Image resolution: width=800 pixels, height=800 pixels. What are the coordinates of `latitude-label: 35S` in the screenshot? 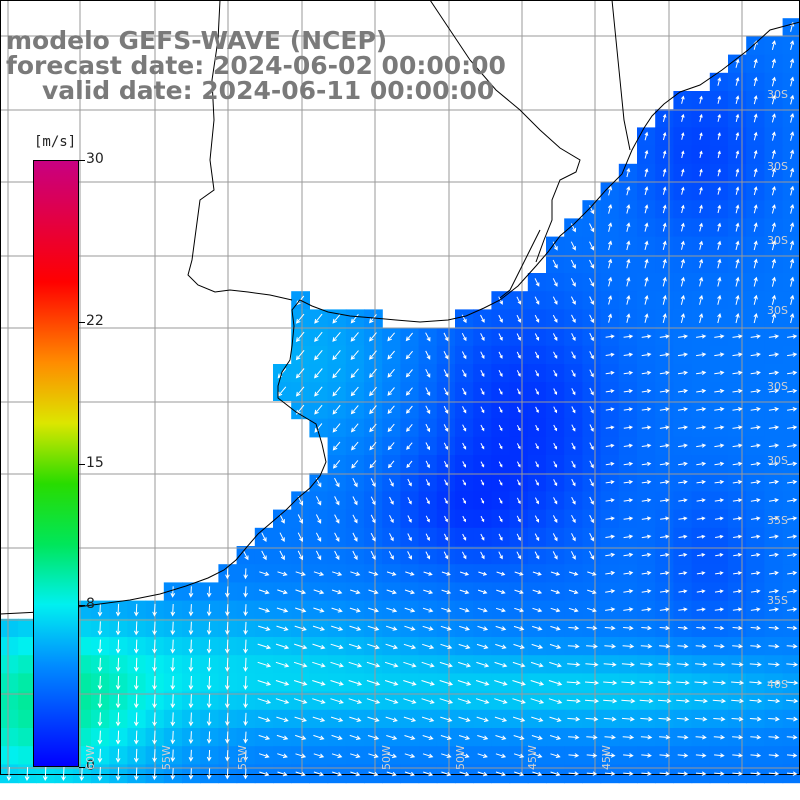 It's located at (777, 600).